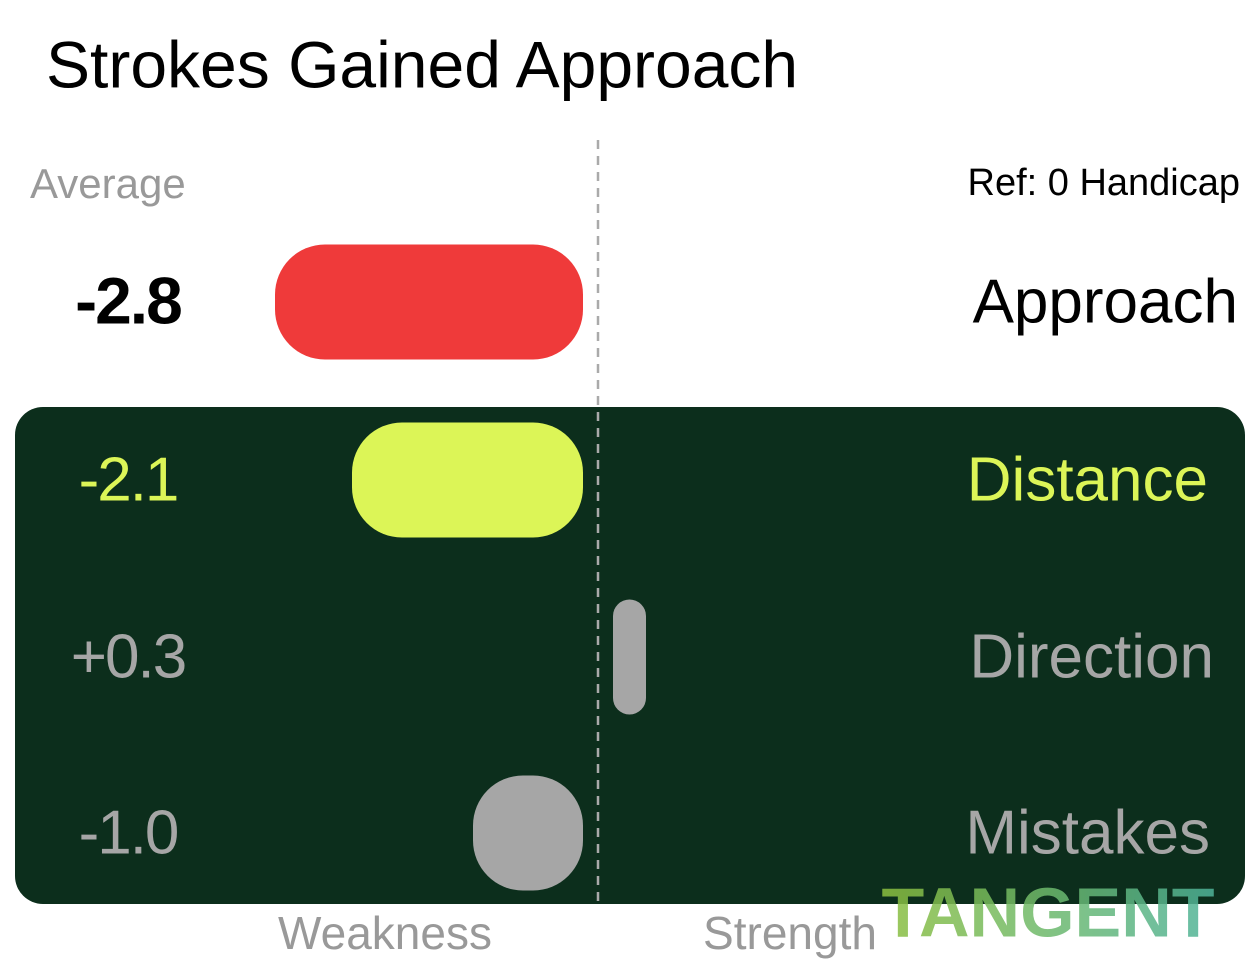 Image resolution: width=1260 pixels, height=980 pixels. Describe the element at coordinates (1087, 832) in the screenshot. I see `category-label: Mistakes` at that location.